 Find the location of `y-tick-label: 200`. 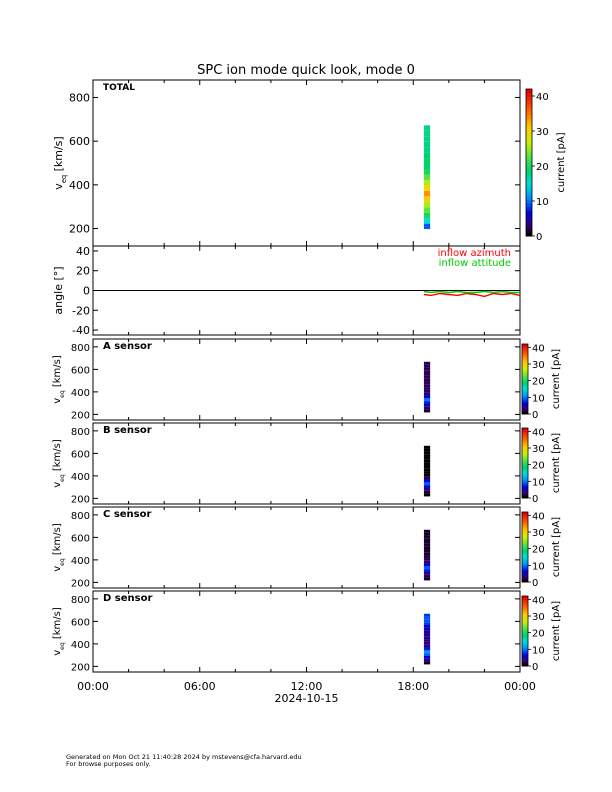

y-tick-label: 200 is located at coordinates (80, 415).